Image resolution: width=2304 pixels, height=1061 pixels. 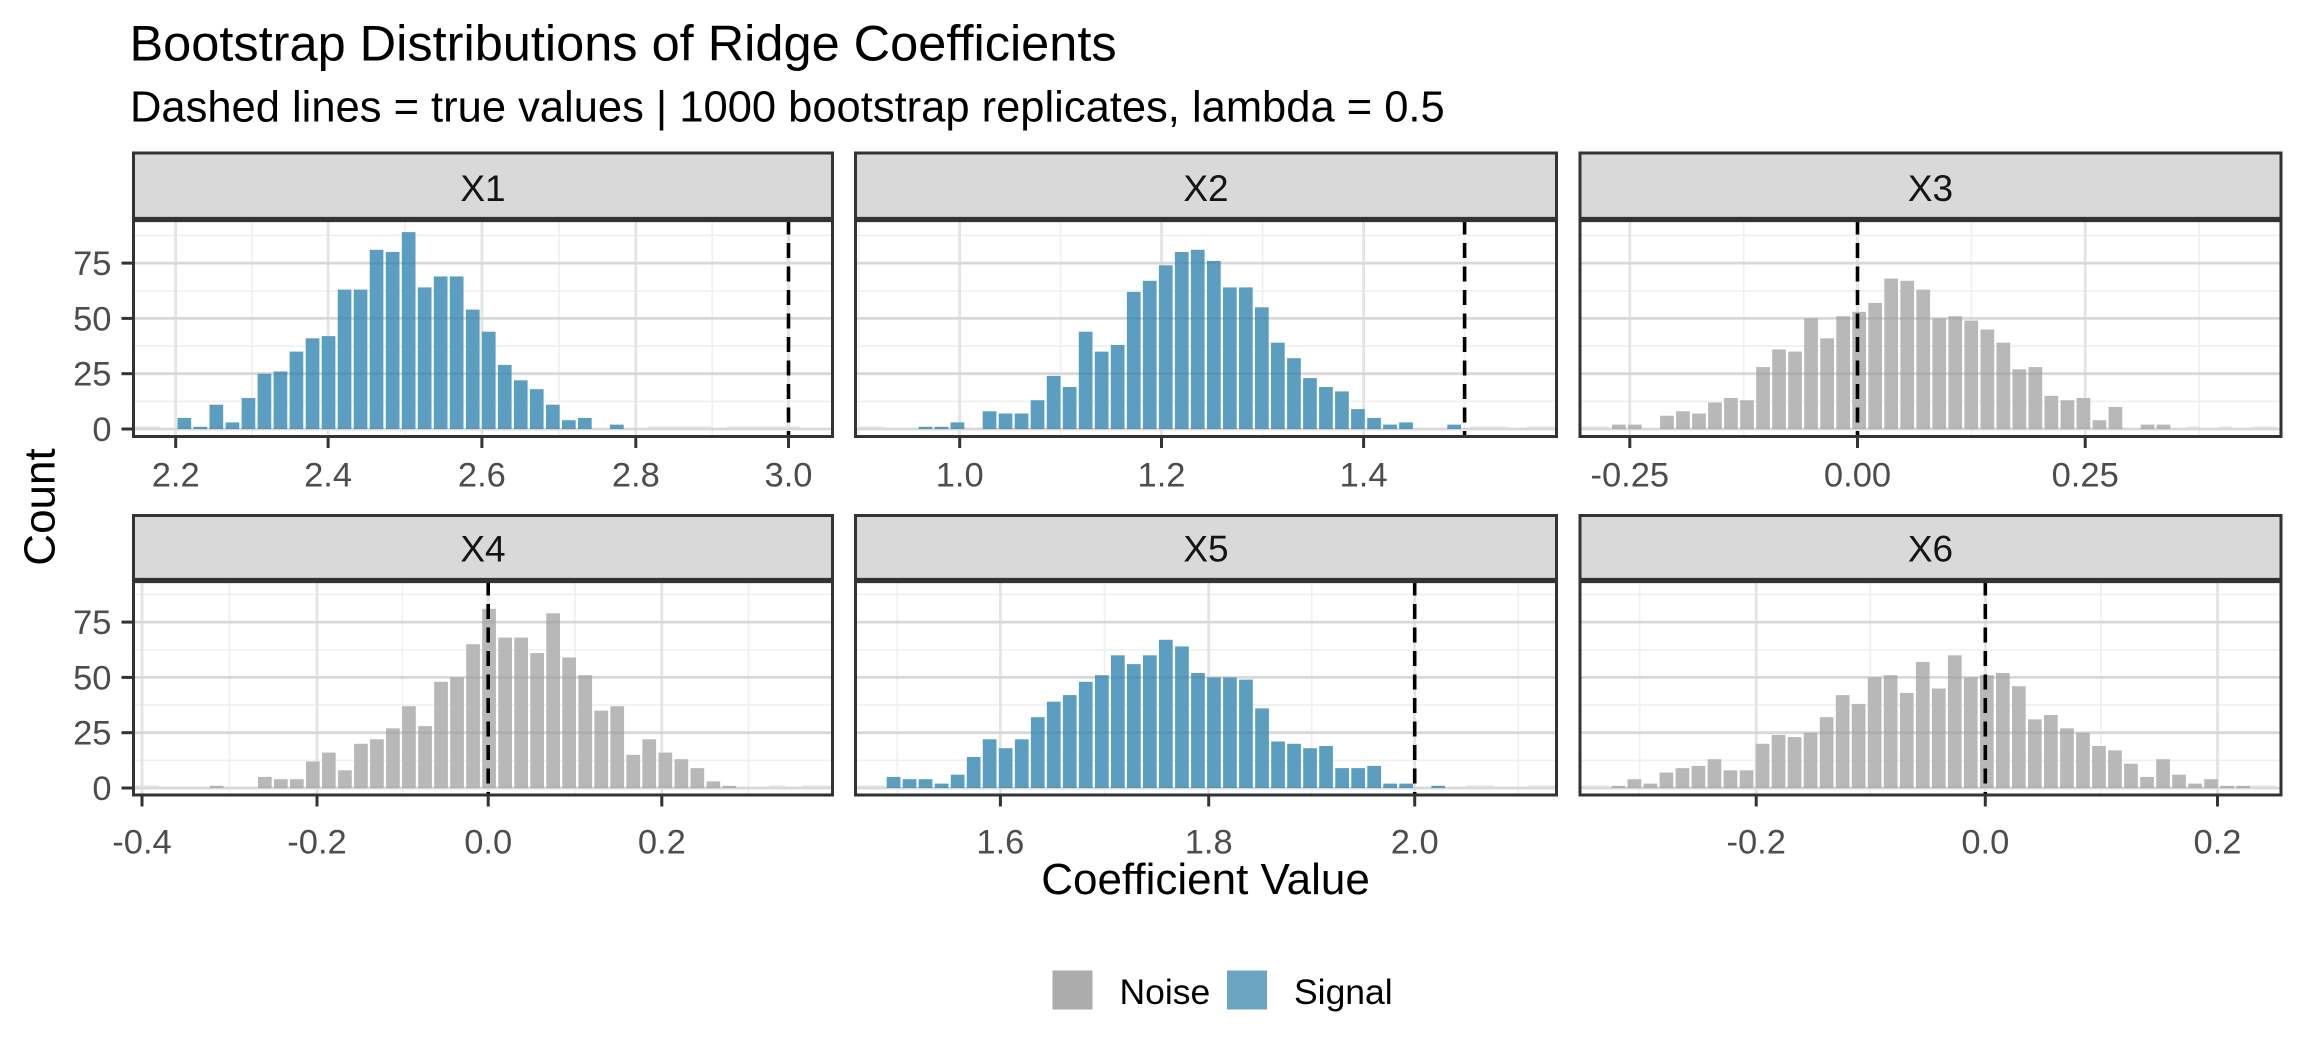 I want to click on svg-text: -0.25, so click(x=1629, y=476).